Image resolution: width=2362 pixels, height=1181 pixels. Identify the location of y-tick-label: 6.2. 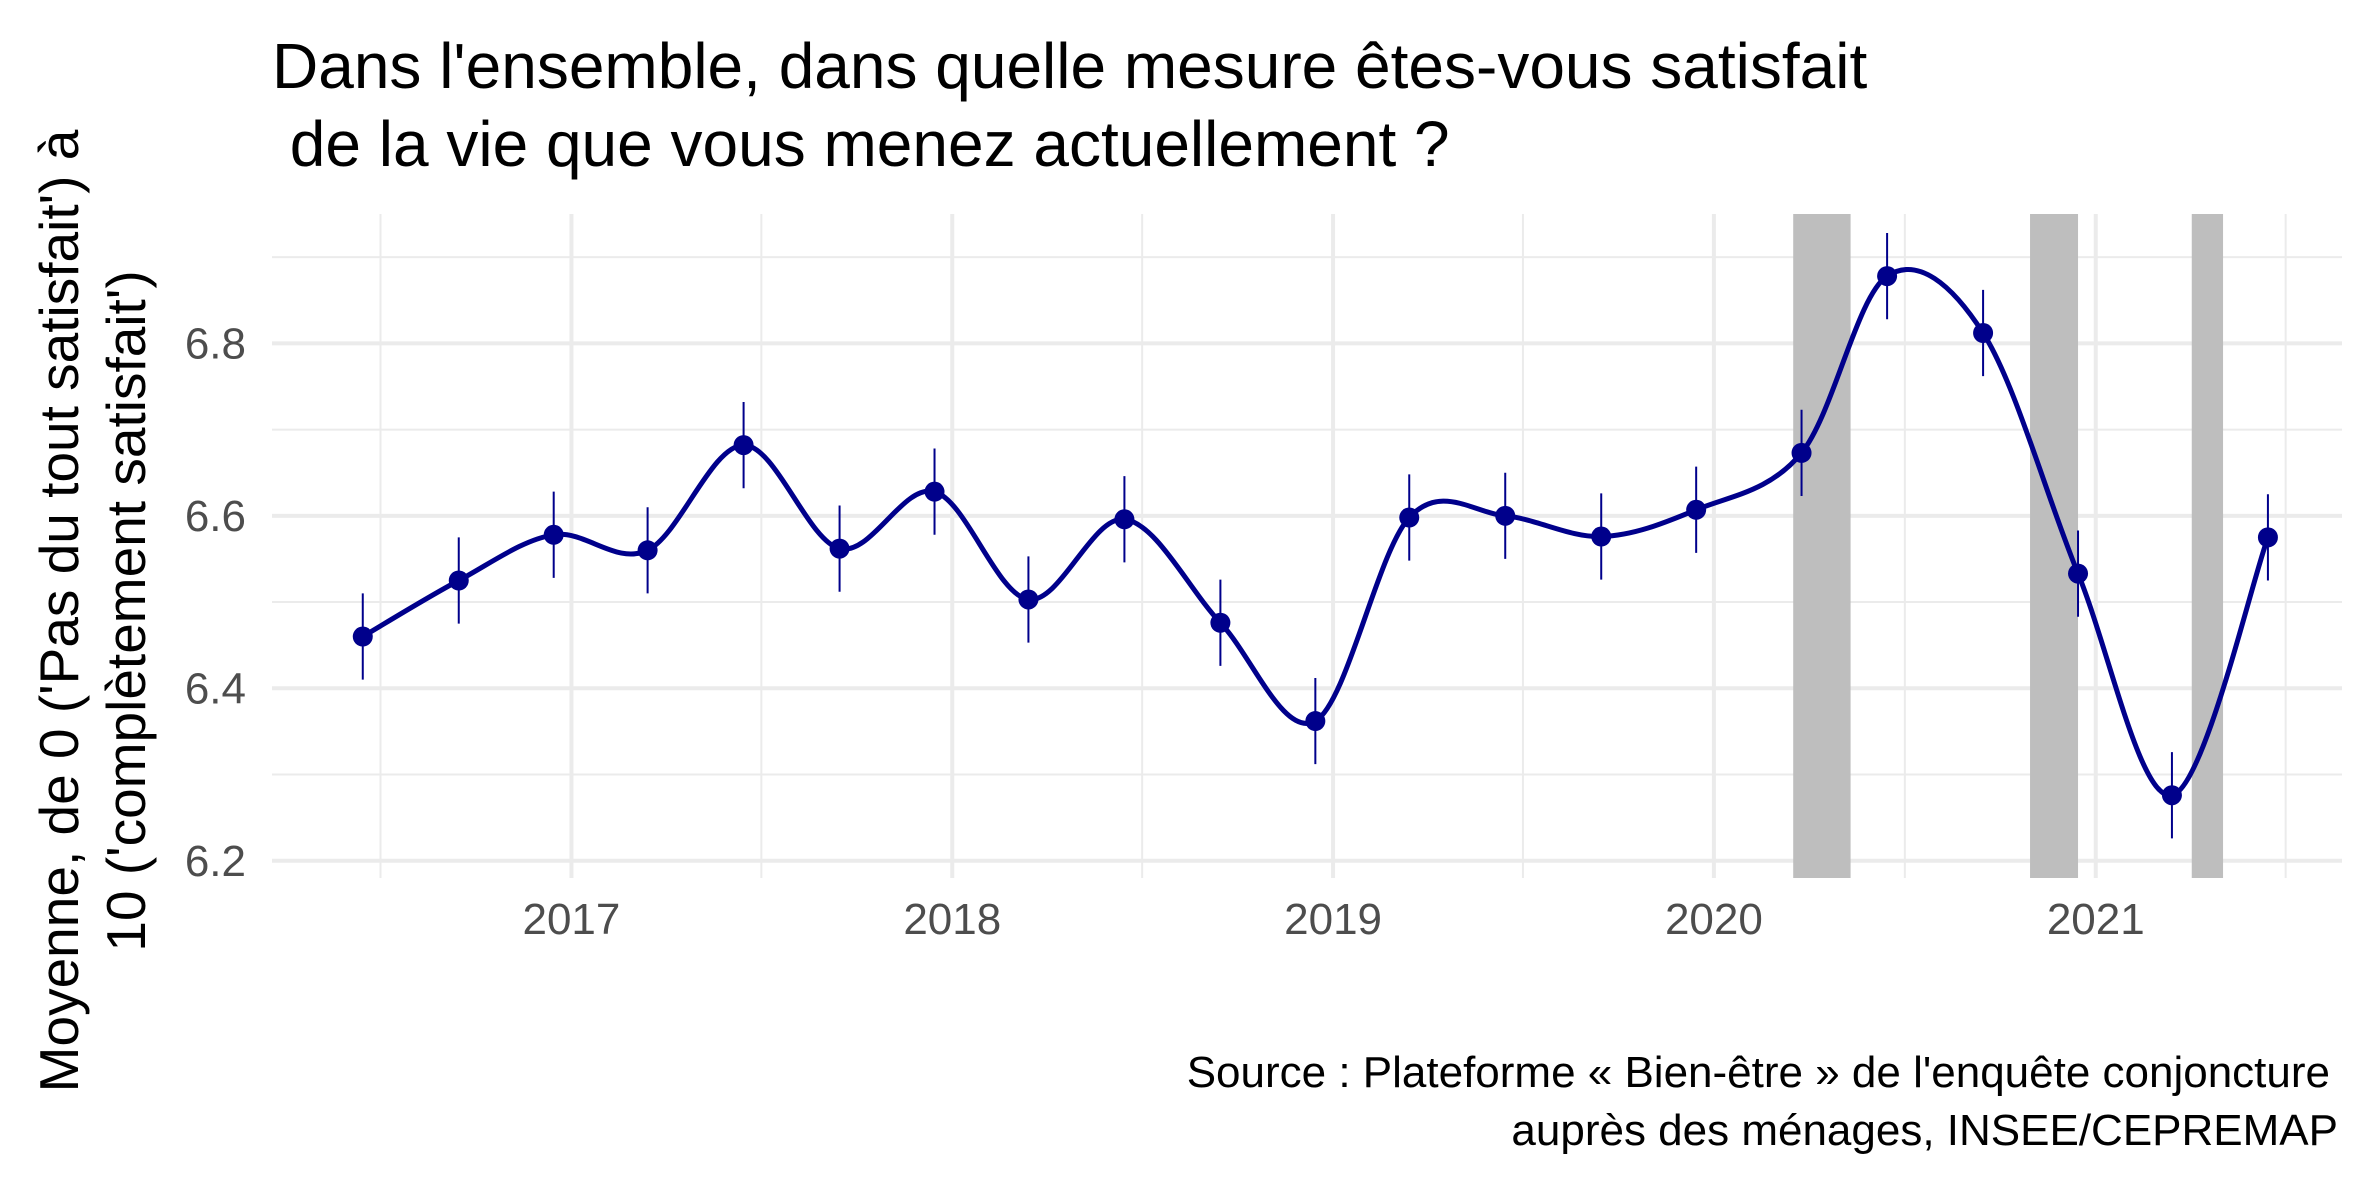
(215, 861).